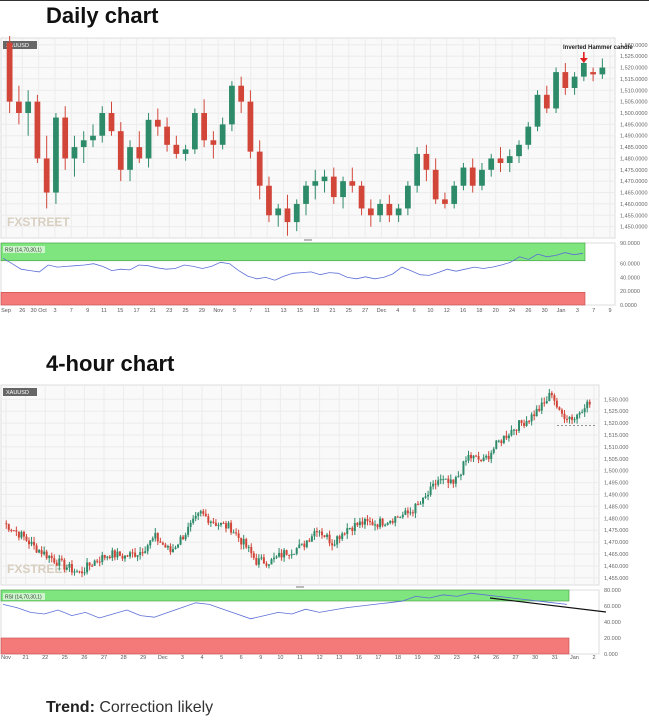 This screenshot has width=649, height=721. What do you see at coordinates (234, 311) in the screenshot?
I see `x-tick-label: 5` at bounding box center [234, 311].